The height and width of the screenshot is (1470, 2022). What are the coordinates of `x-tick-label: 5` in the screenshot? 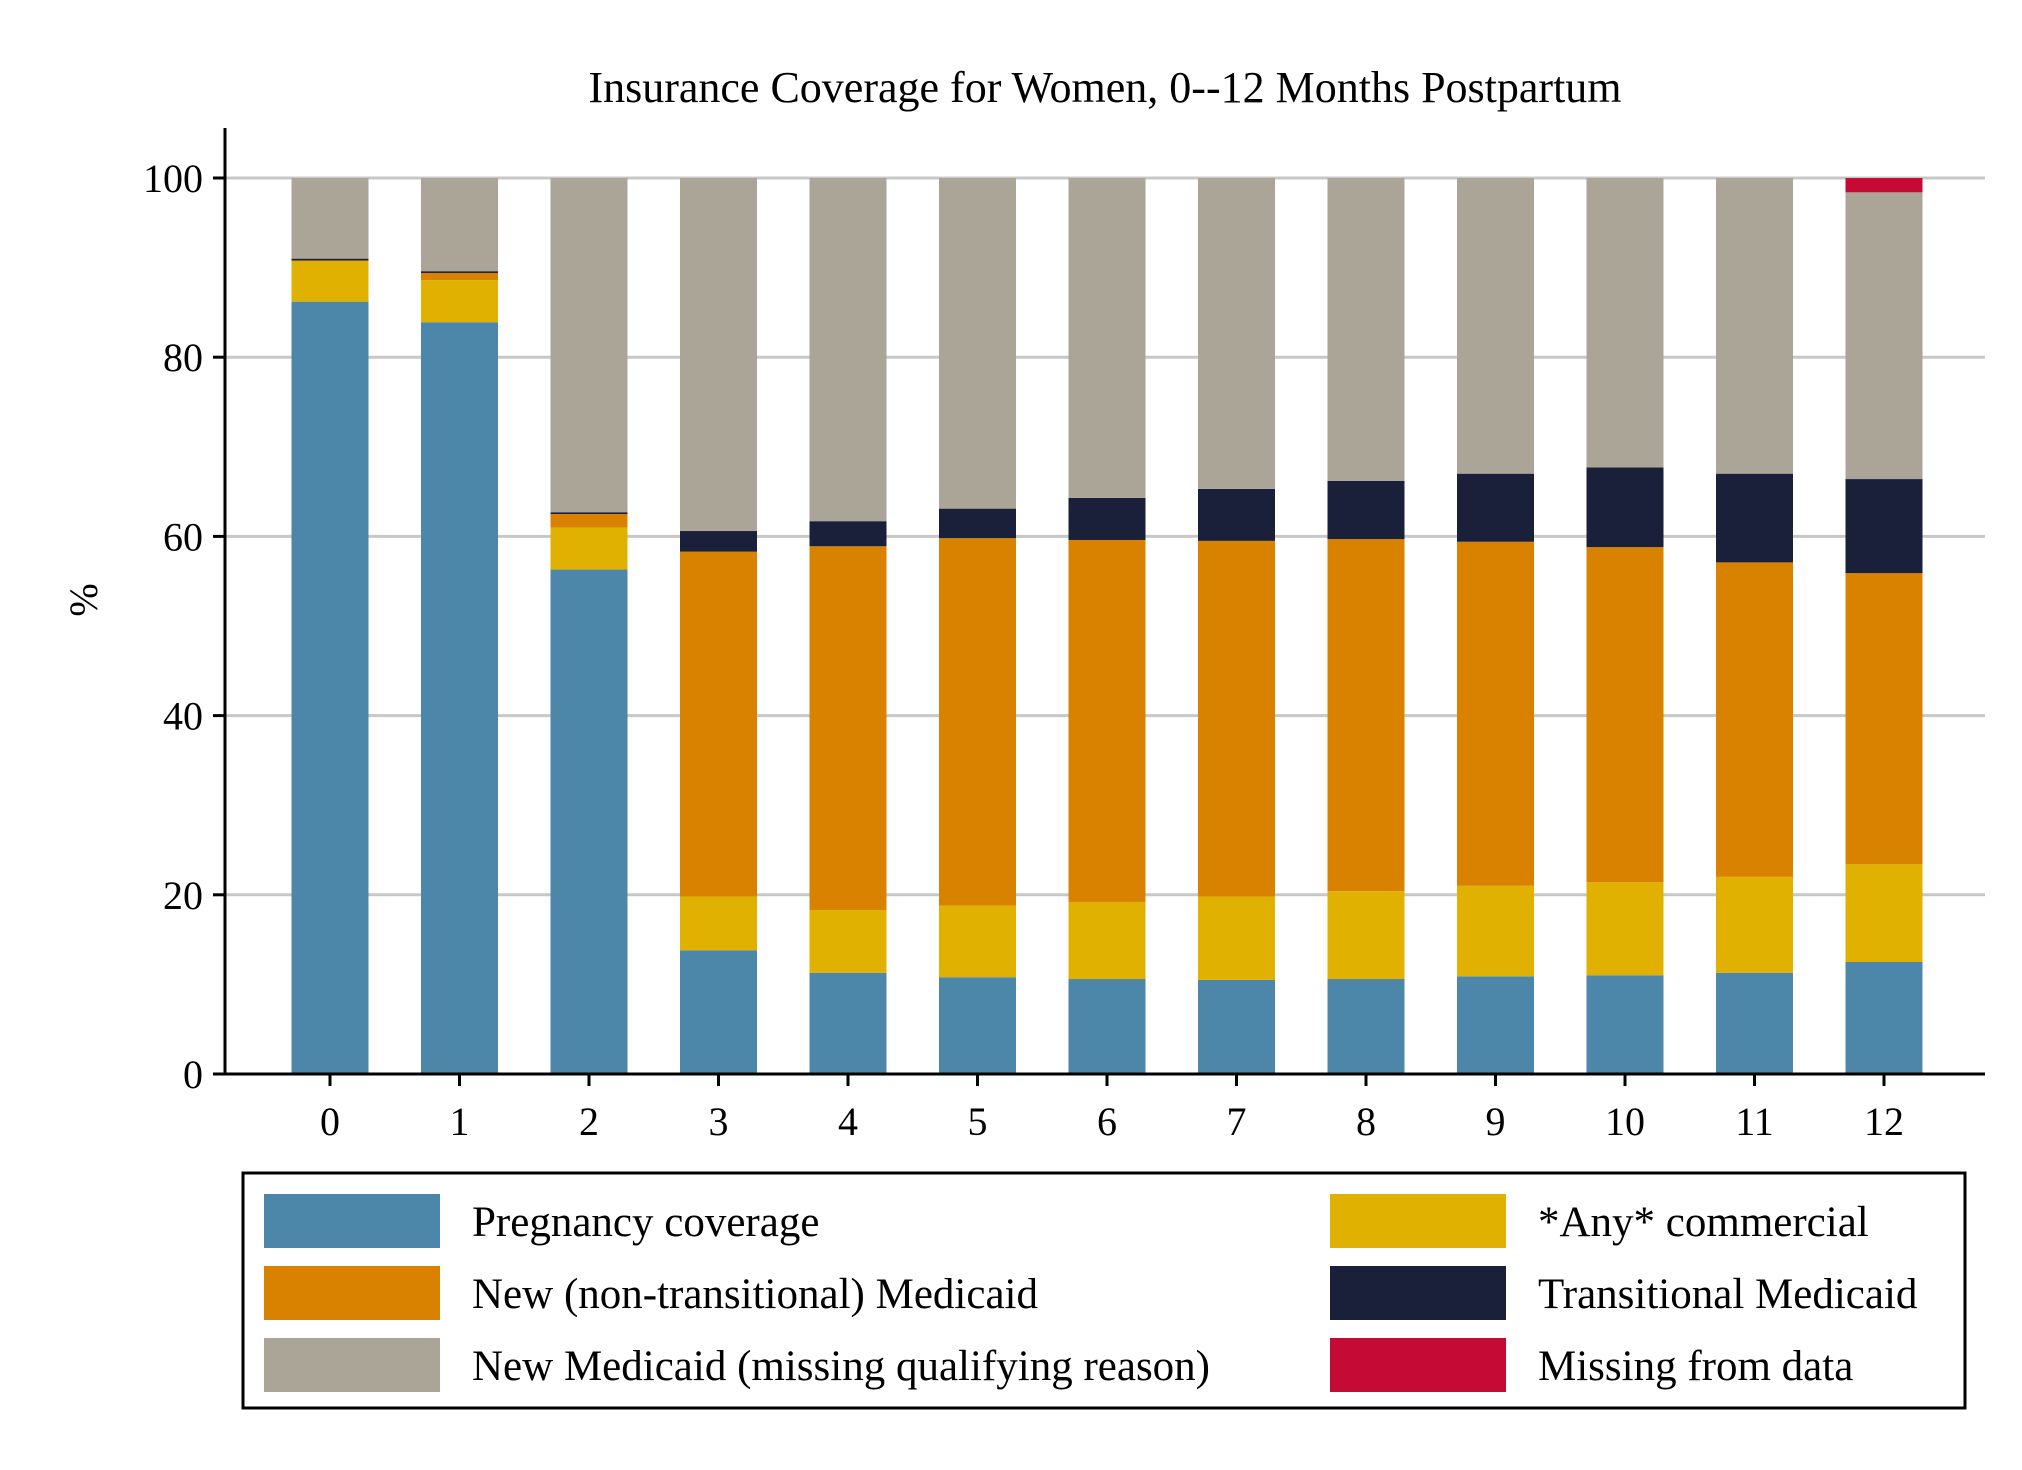 It's located at (978, 1121).